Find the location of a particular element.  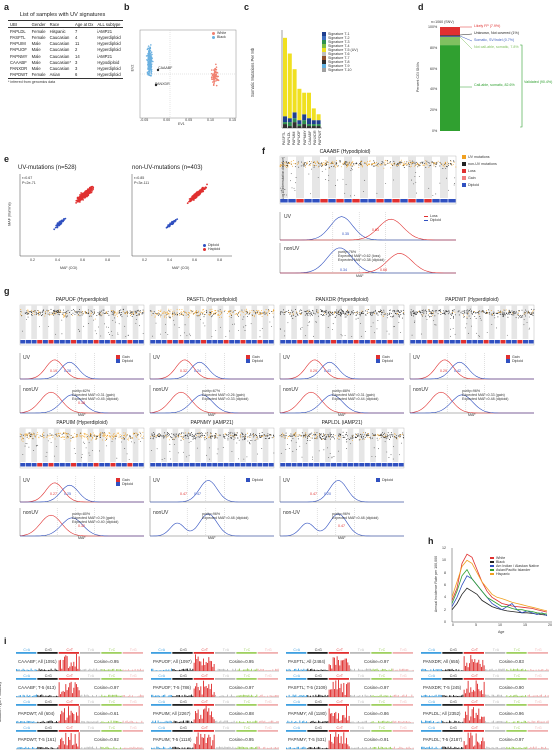

mutation-type-labels: C>A C>G C>T T>A T>C T>G is located at coordinates (80, 676).